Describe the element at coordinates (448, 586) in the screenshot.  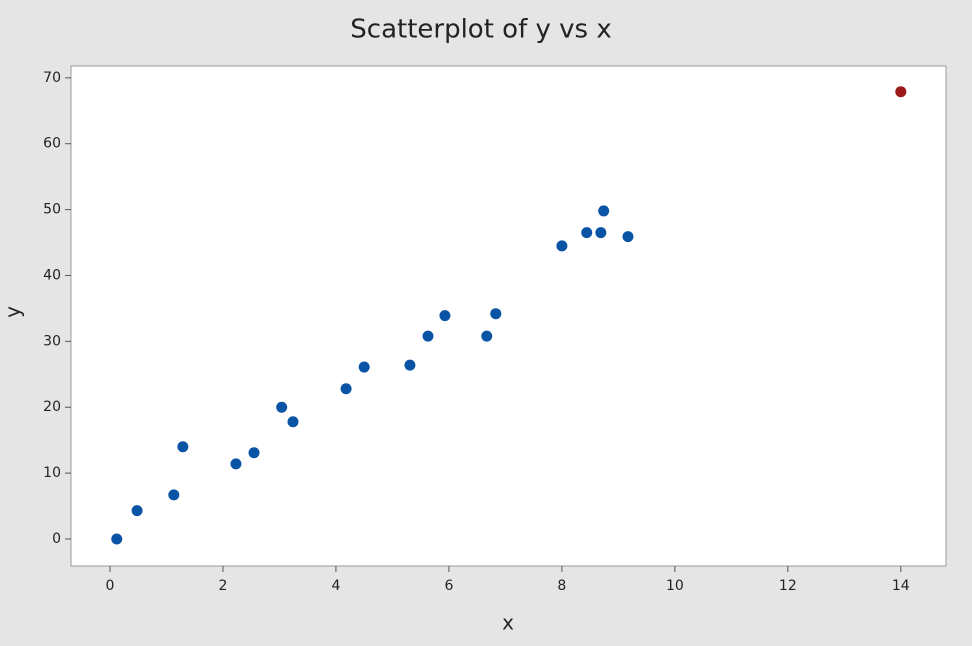
I see `x-tick-label: 6` at that location.